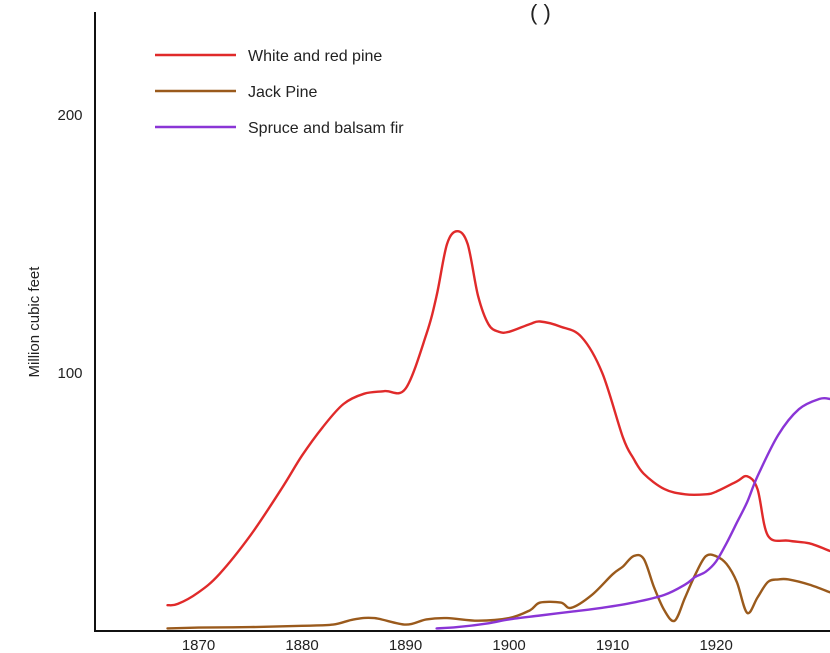 The image size is (830, 653). I want to click on legend-label-2: Jack Pine, so click(282, 92).